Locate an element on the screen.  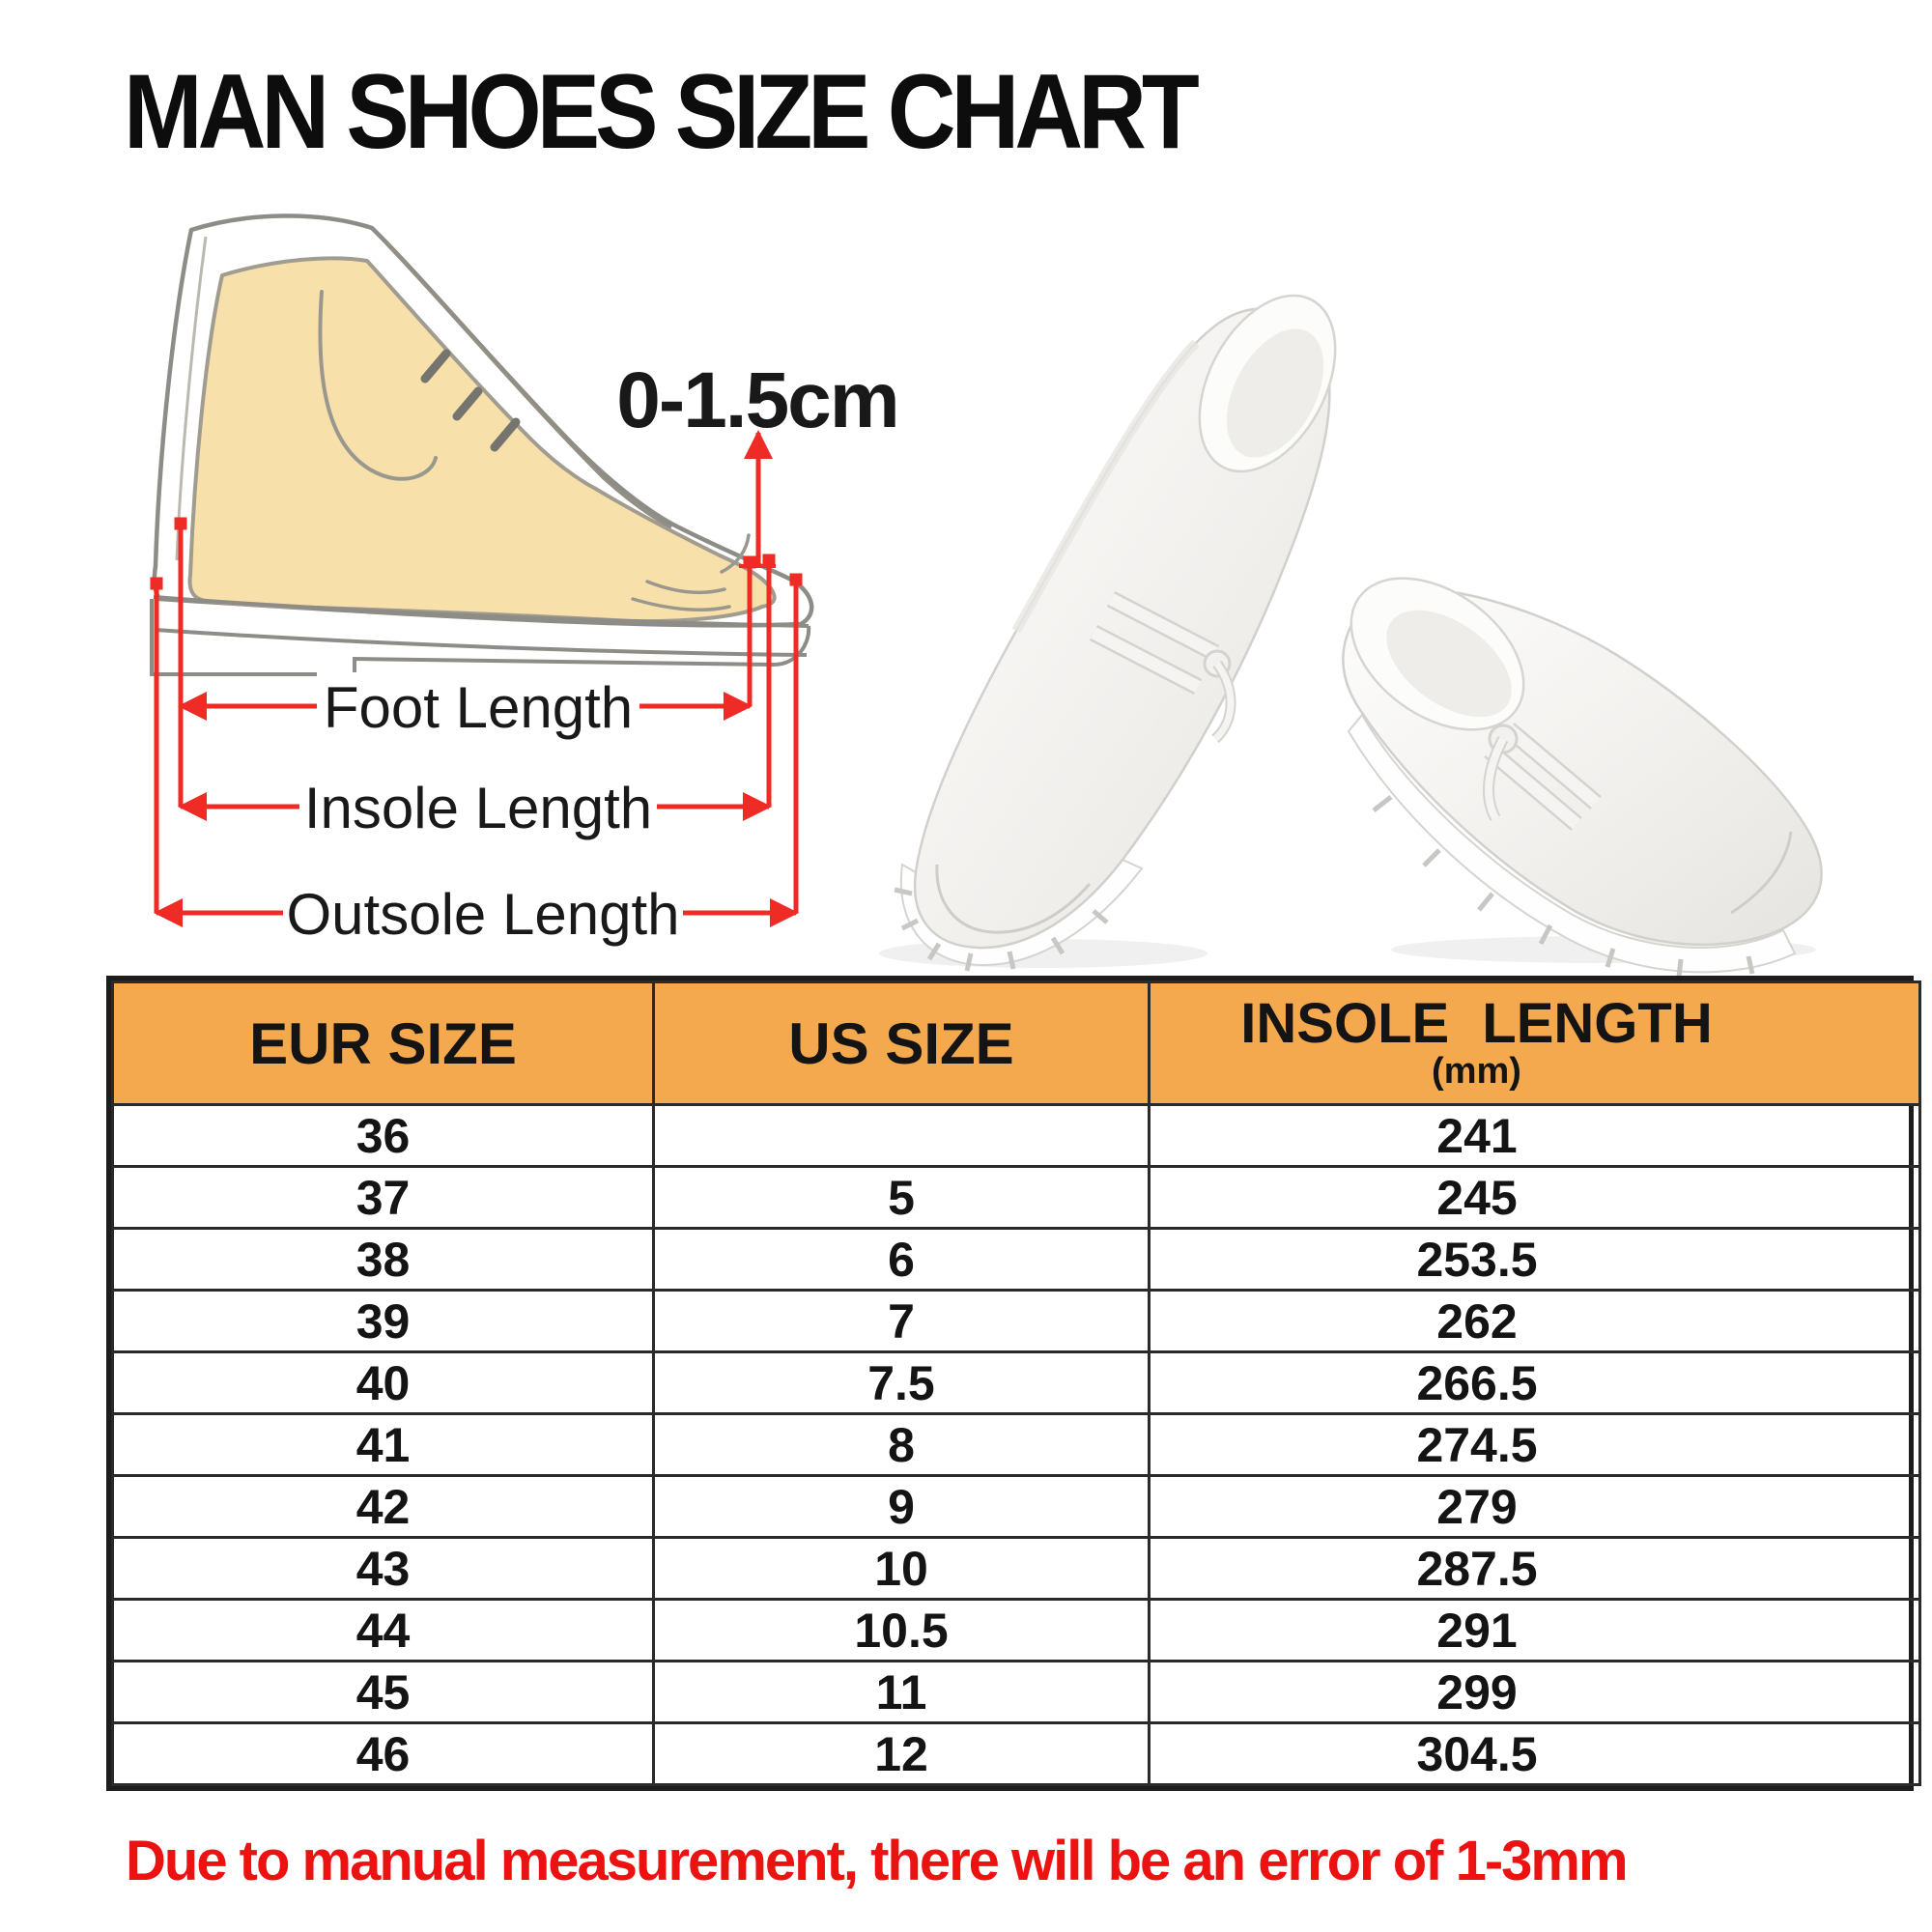
header-eur-size: EUR SIZE is located at coordinates (383, 1043).